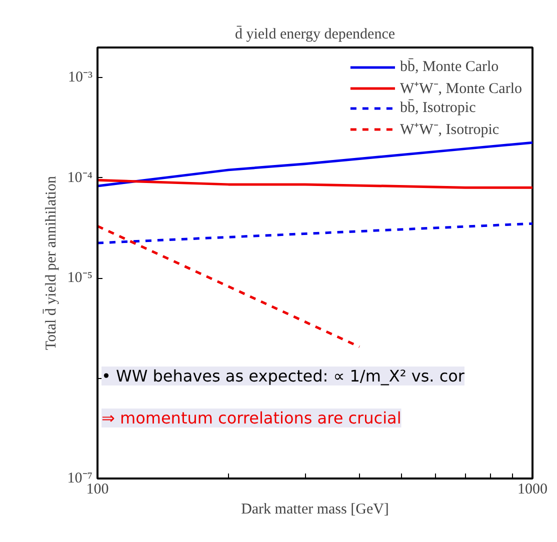  Describe the element at coordinates (461, 89) in the screenshot. I see `legend-label: W⁺W⁻, Monte Carlo` at that location.